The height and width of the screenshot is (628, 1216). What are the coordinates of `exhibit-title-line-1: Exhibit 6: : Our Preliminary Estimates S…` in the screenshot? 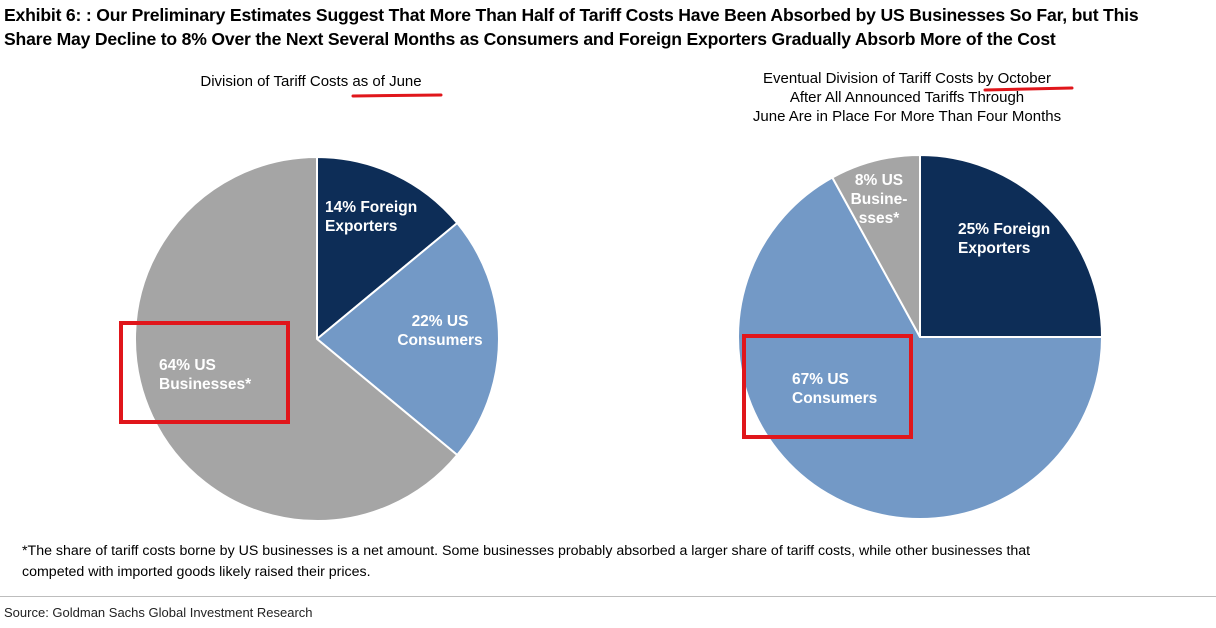 It's located at (571, 15).